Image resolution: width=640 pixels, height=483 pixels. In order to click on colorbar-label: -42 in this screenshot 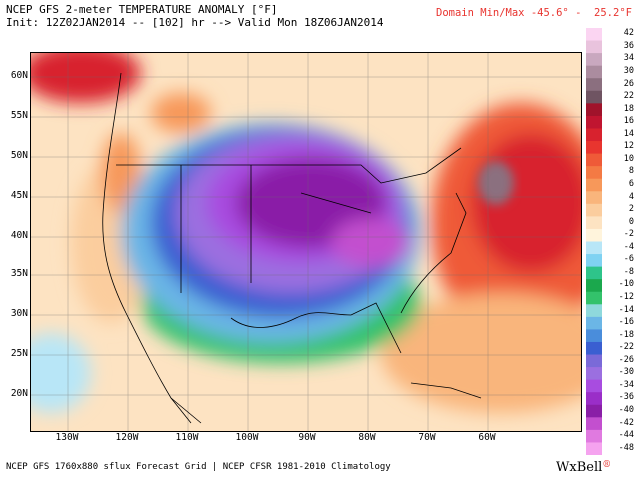, I will do `click(626, 422)`.